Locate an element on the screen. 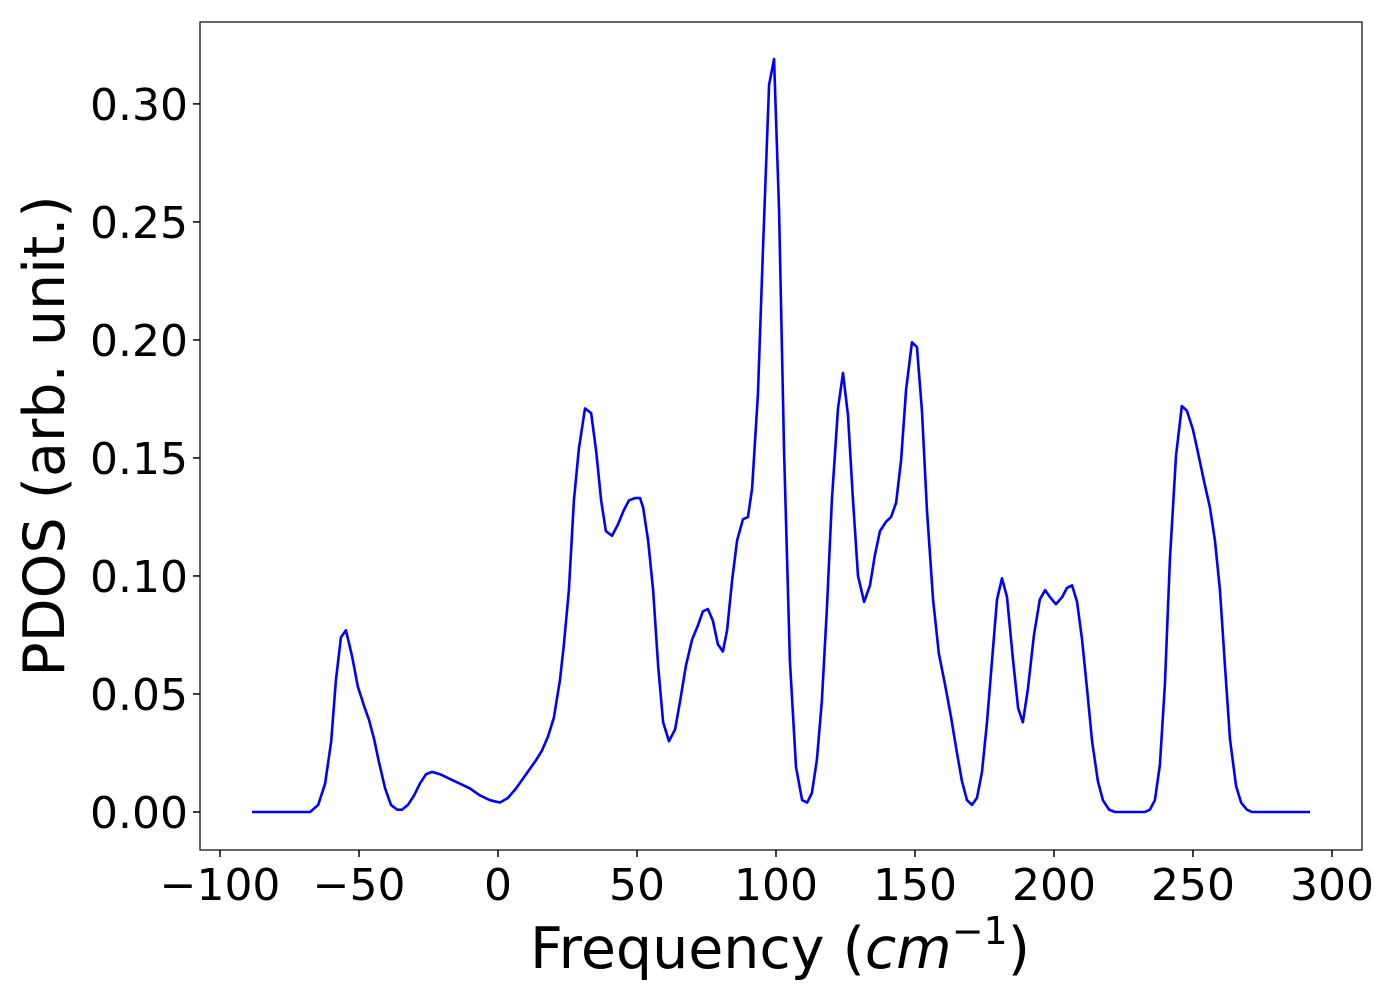 The height and width of the screenshot is (1000, 1400). x-tick-label: 200 is located at coordinates (1054, 885).